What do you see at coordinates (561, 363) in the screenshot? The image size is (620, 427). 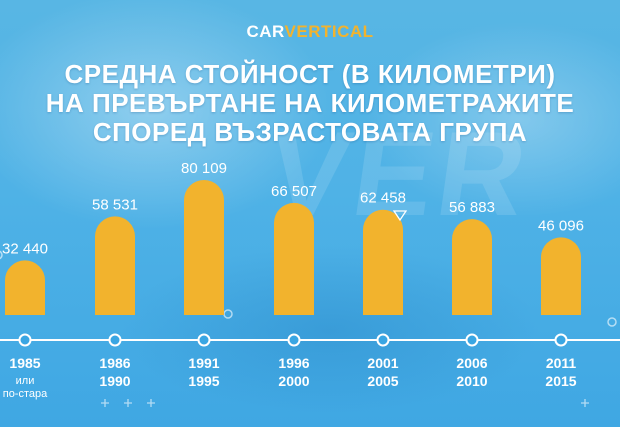 I see `tick-label: 2011` at bounding box center [561, 363].